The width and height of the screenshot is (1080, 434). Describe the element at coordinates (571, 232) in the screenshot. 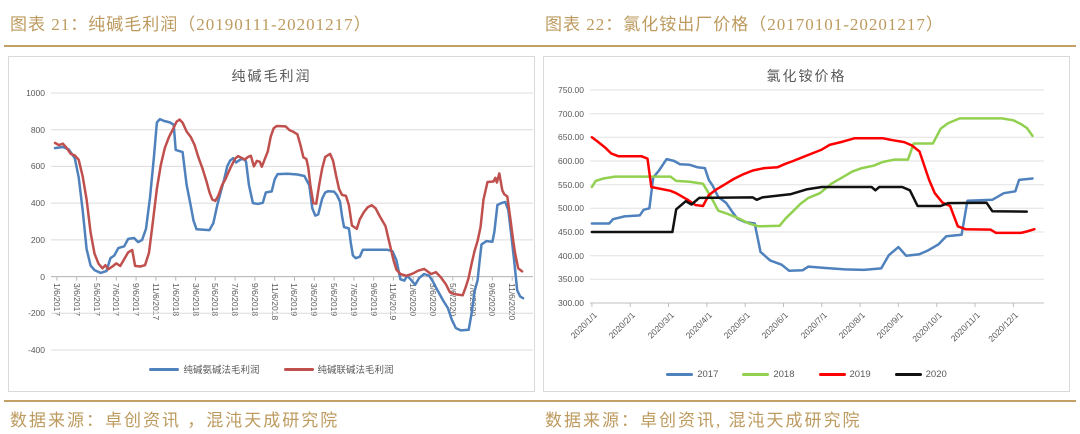

I see `y-axis-tick-label: 450.00` at that location.